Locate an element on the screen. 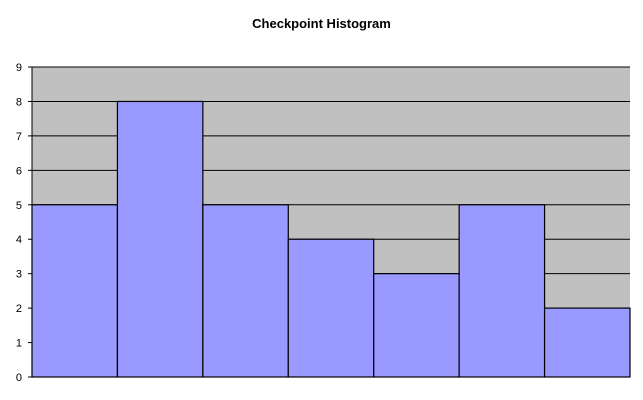  y-tick-label: 7 is located at coordinates (19, 137).